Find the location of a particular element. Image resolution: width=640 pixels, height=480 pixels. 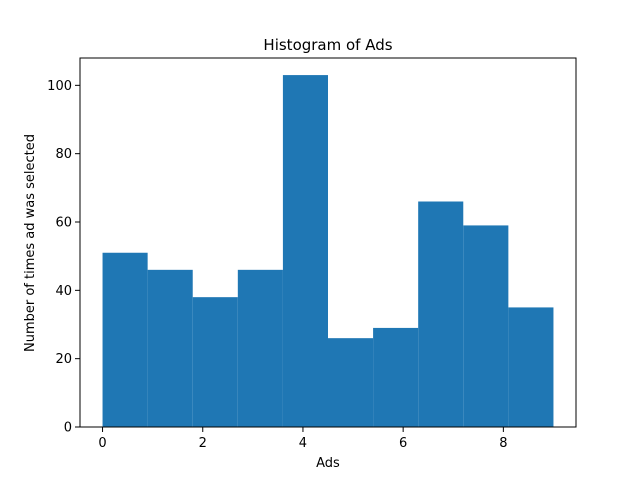

x-tick-label: 8 is located at coordinates (503, 443).